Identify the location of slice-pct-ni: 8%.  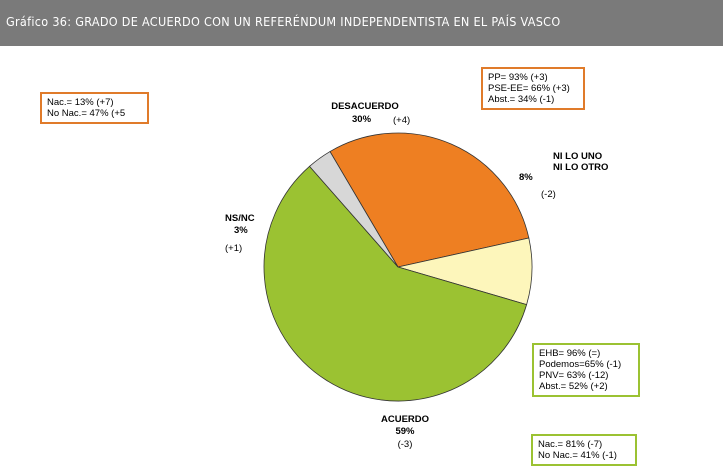
(526, 177).